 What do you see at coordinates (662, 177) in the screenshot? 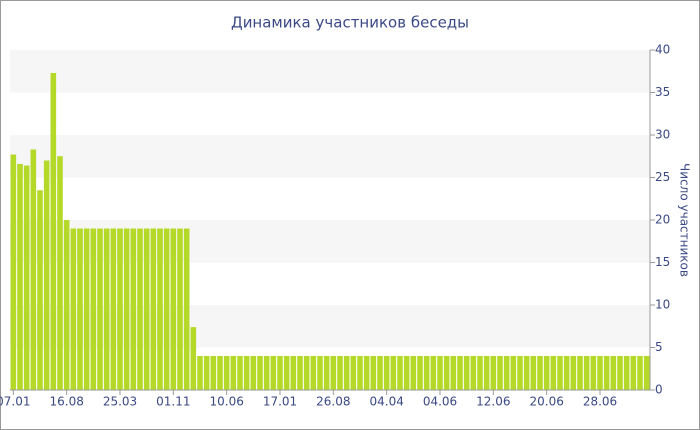
I see `y-tick-label: 25` at bounding box center [662, 177].